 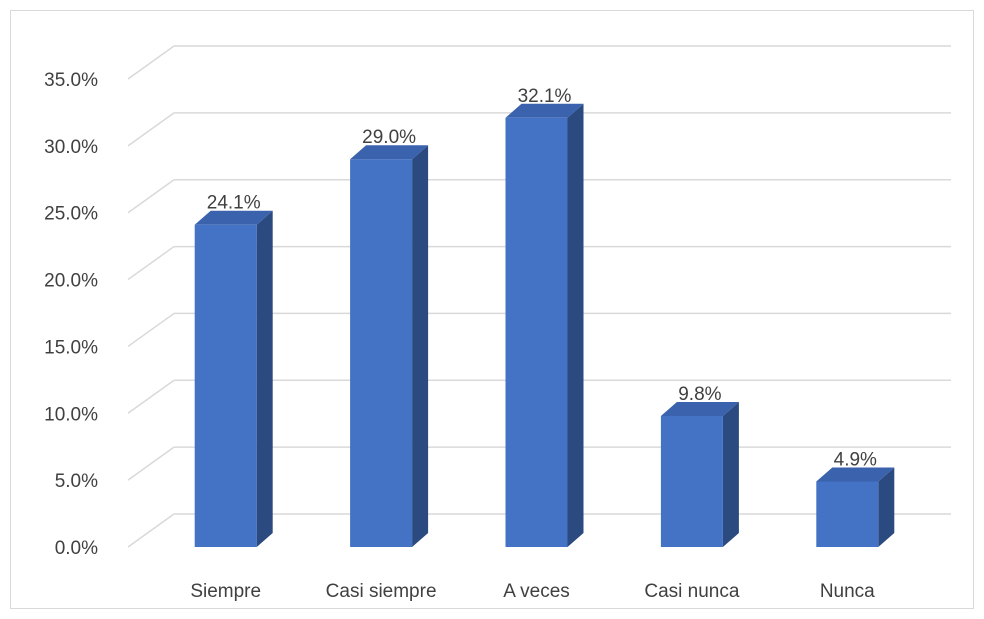 I want to click on y-tick-label: 0.0%, so click(x=76, y=548).